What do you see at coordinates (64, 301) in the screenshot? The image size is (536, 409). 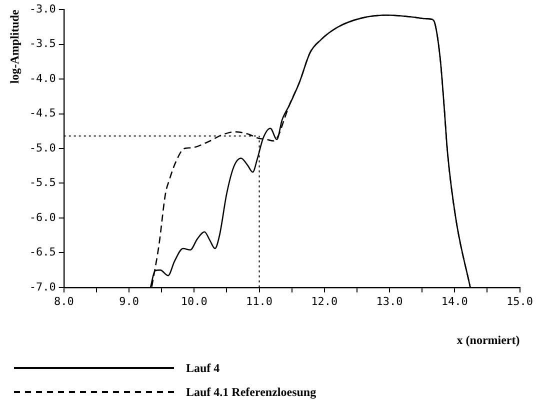 I see `x-tick-label: 8.0` at bounding box center [64, 301].